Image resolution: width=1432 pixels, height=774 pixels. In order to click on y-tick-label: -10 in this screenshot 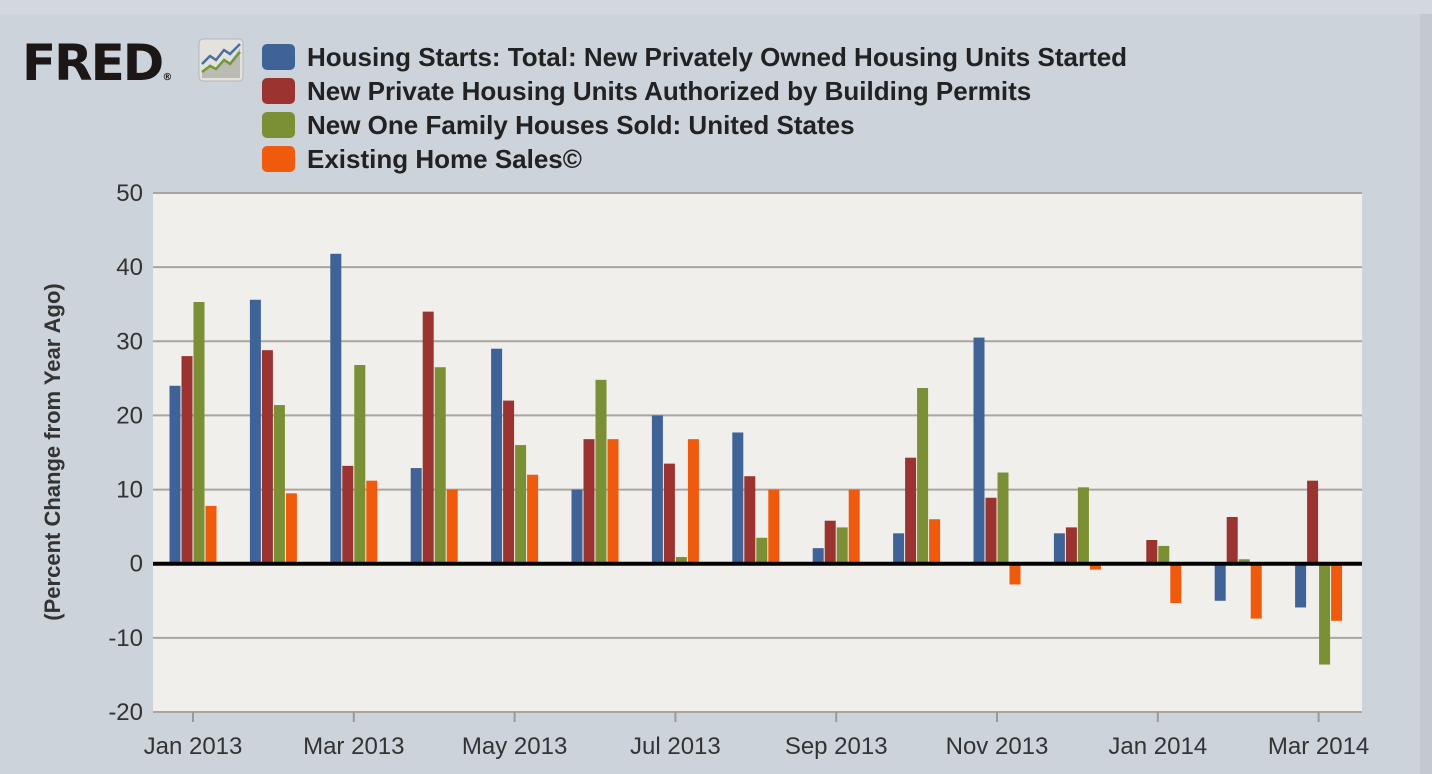, I will do `click(125, 638)`.